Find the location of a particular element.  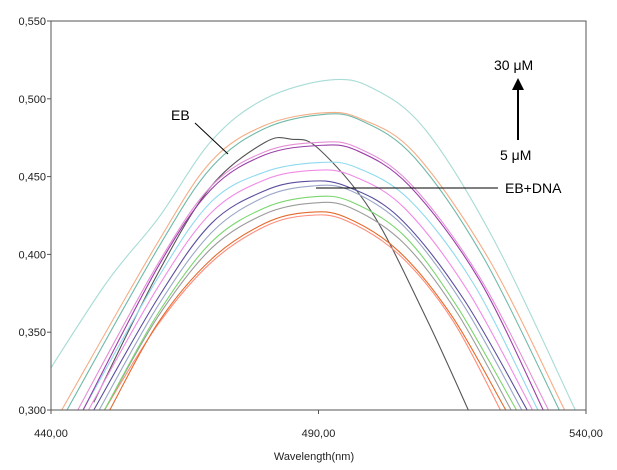

y-tick-label: 0,450 is located at coordinates (32, 178).